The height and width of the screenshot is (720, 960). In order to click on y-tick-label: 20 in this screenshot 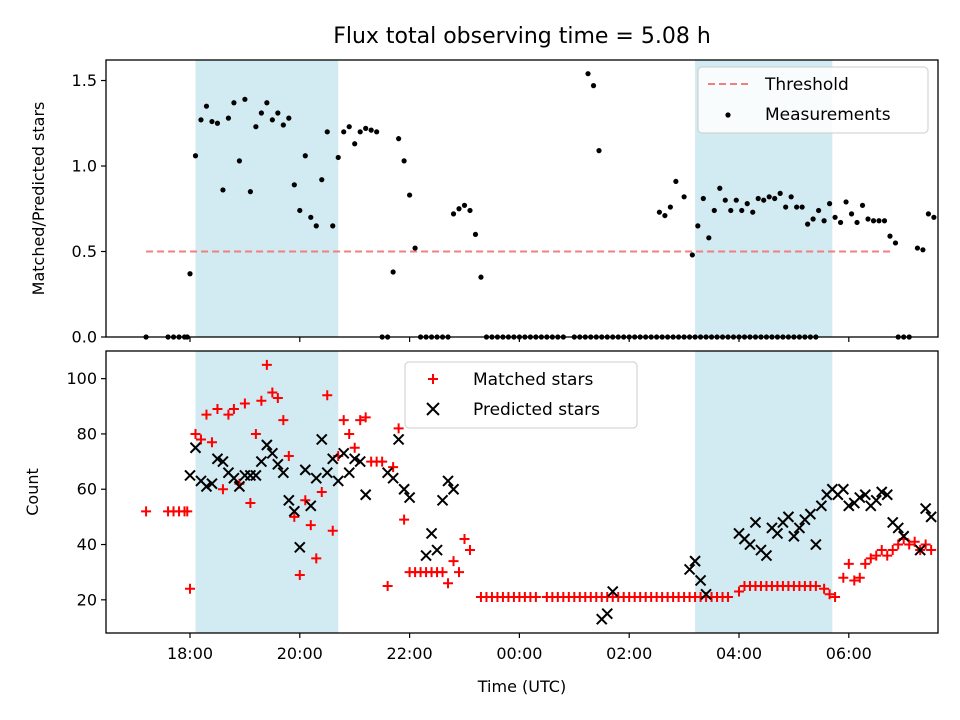, I will do `click(87, 599)`.